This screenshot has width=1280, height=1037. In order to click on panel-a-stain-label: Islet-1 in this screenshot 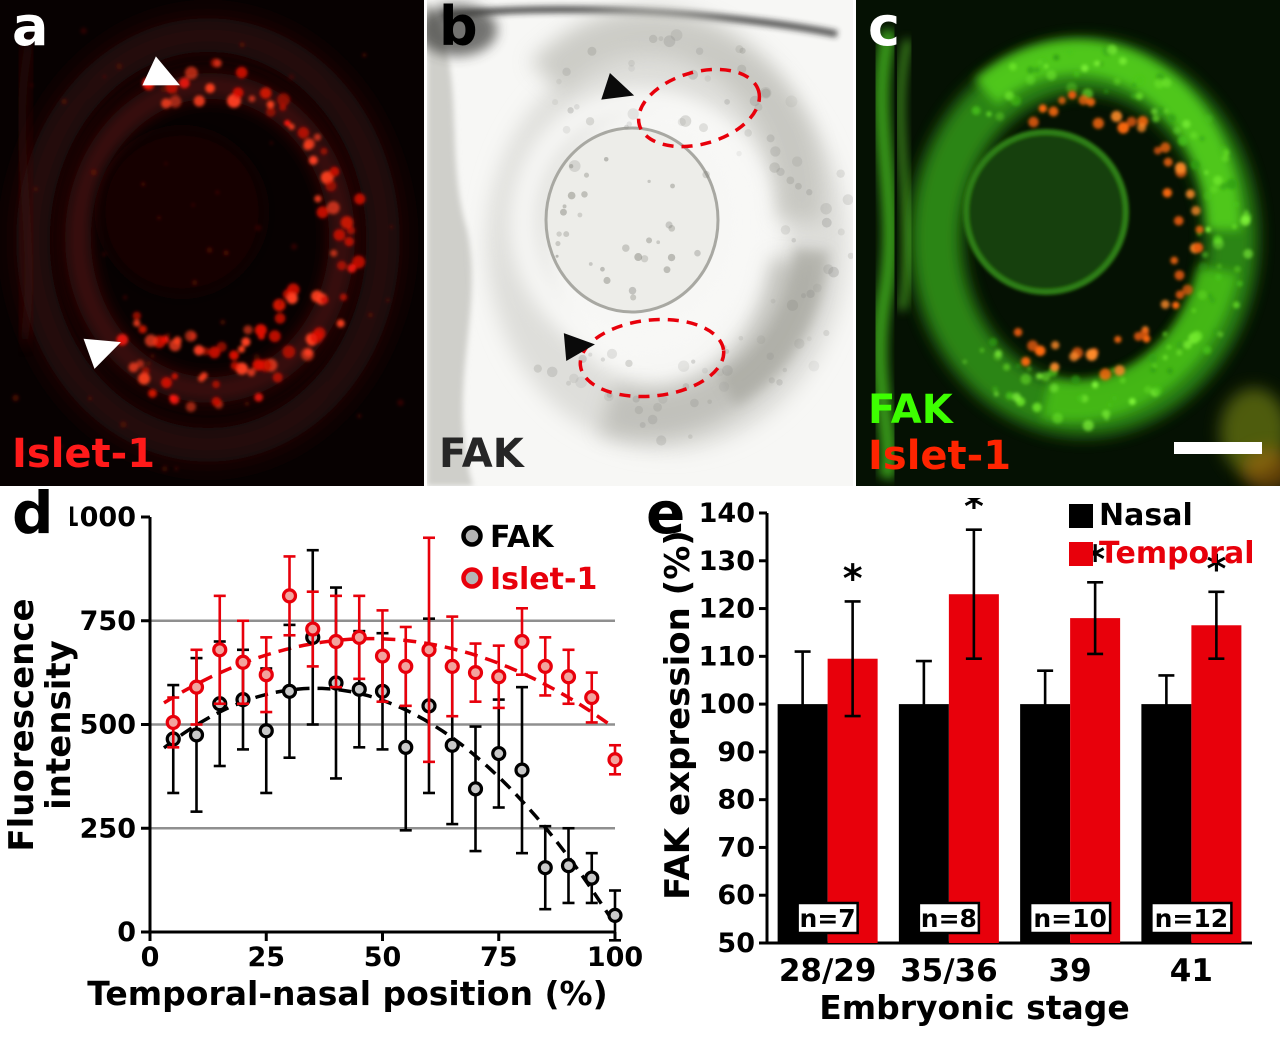, I will do `click(84, 454)`.